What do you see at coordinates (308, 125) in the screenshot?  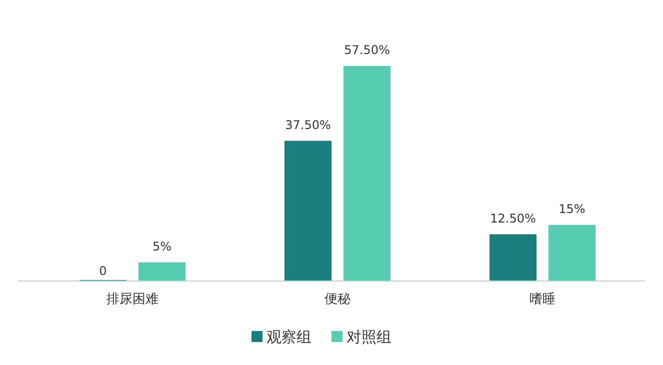 I see `data-label: 37.50%` at bounding box center [308, 125].